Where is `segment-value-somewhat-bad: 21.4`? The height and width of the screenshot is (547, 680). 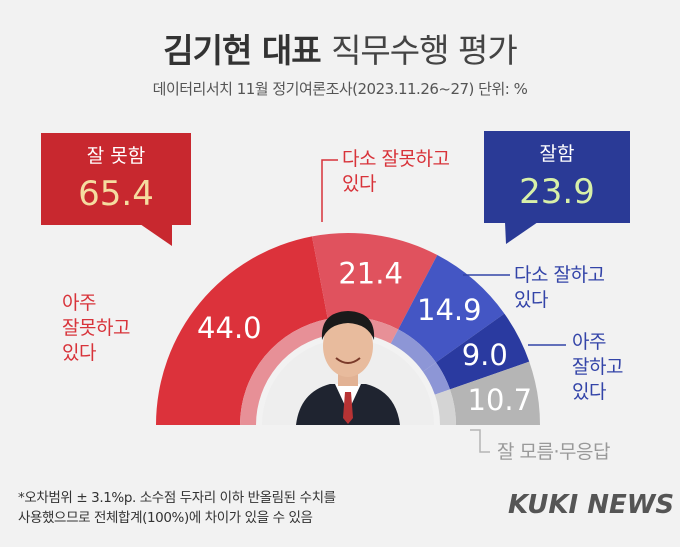 segment-value-somewhat-bad: 21.4 is located at coordinates (370, 274).